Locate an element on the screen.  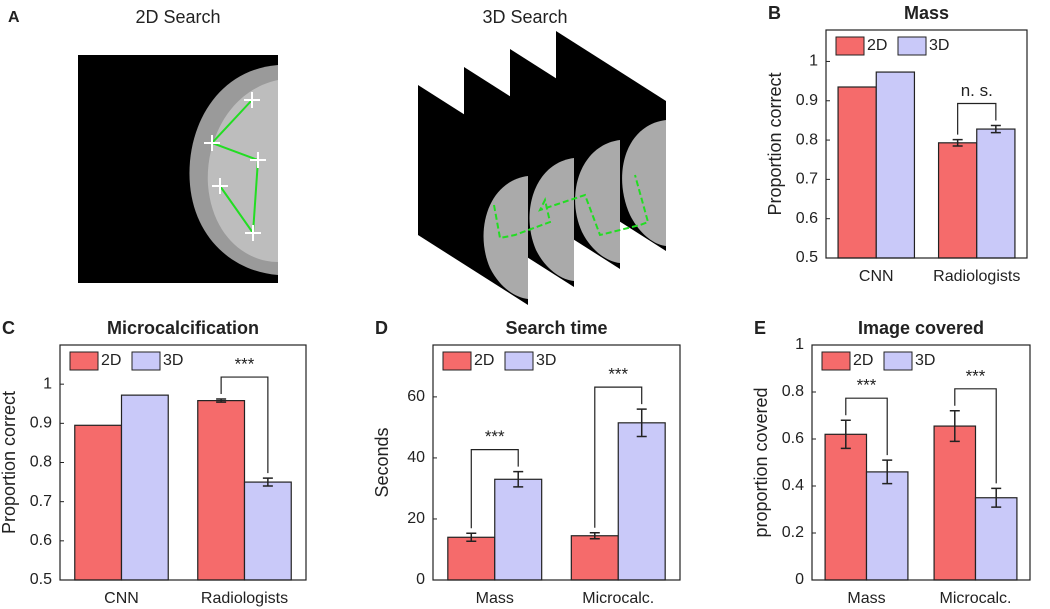
y-tick-label: 0.5 is located at coordinates (807, 257).